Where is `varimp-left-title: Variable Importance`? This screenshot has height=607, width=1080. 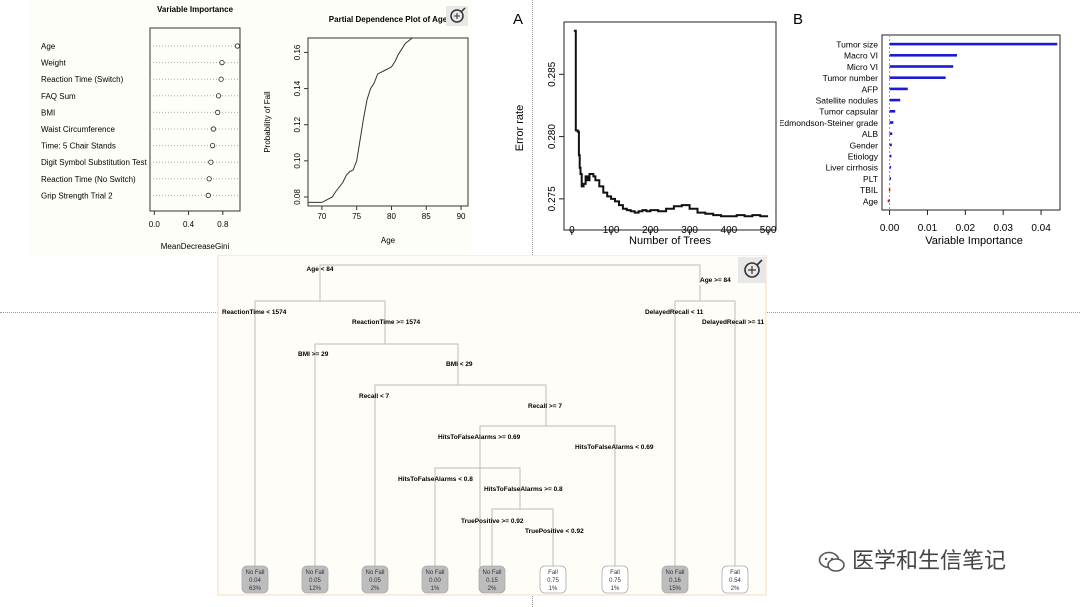 varimp-left-title: Variable Importance is located at coordinates (195, 9).